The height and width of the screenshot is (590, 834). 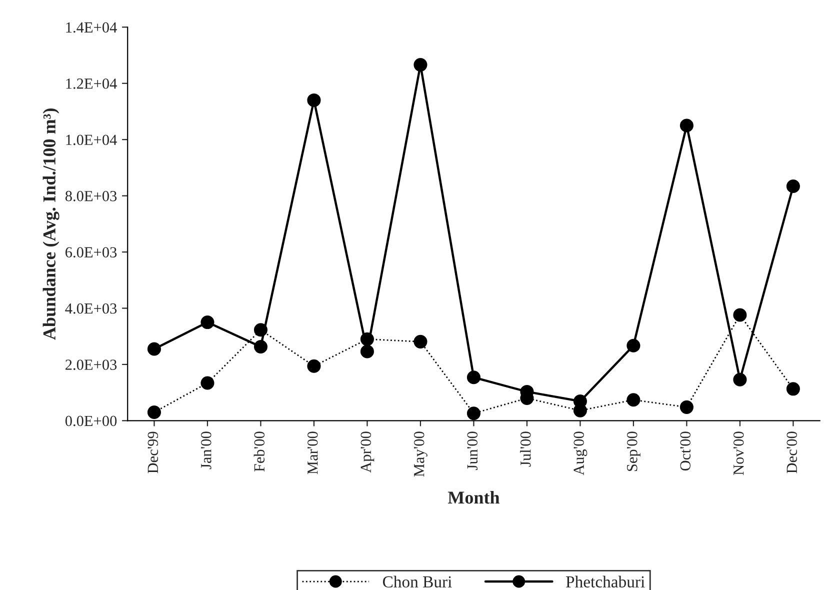 I want to click on x-tick-label: Dec'00, so click(x=792, y=453).